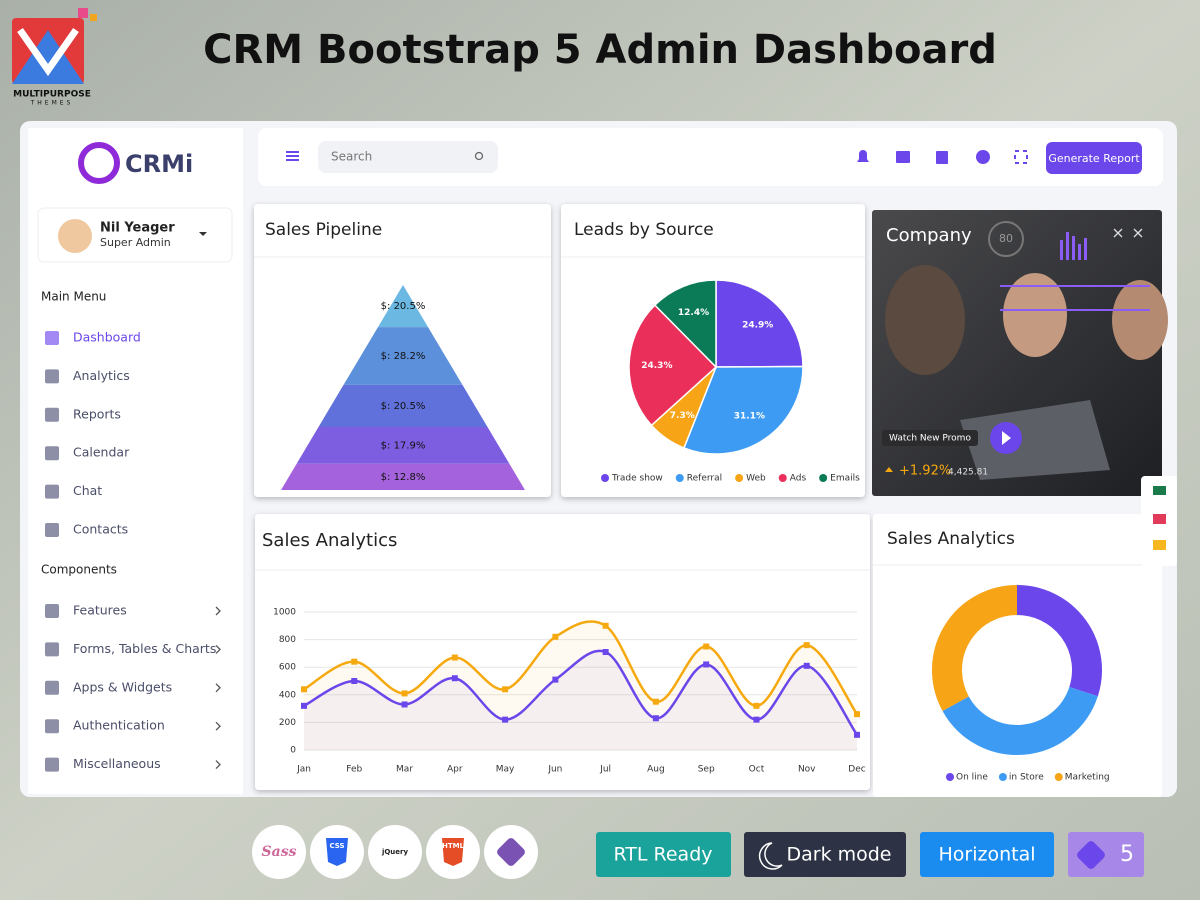 This screenshot has height=904, width=1200. I want to click on topbar-icons, so click(942, 157).